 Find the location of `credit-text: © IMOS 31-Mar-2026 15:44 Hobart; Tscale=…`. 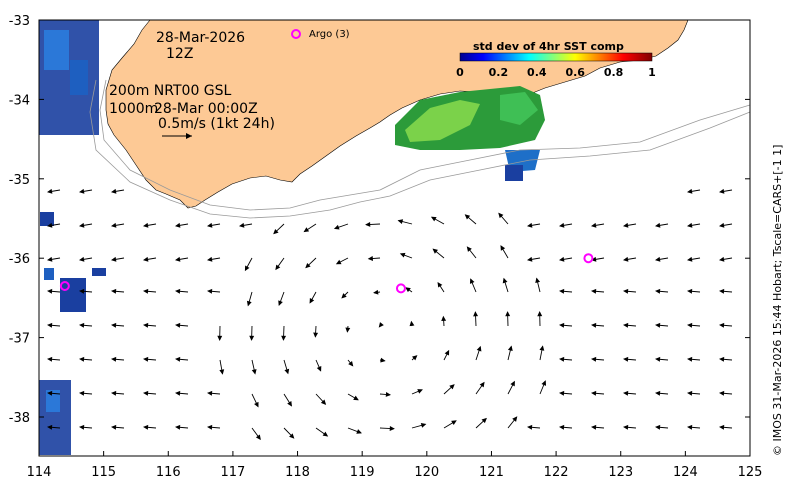

credit-text: © IMOS 31-Mar-2026 15:44 Hobart; Tscale=… is located at coordinates (777, 300).